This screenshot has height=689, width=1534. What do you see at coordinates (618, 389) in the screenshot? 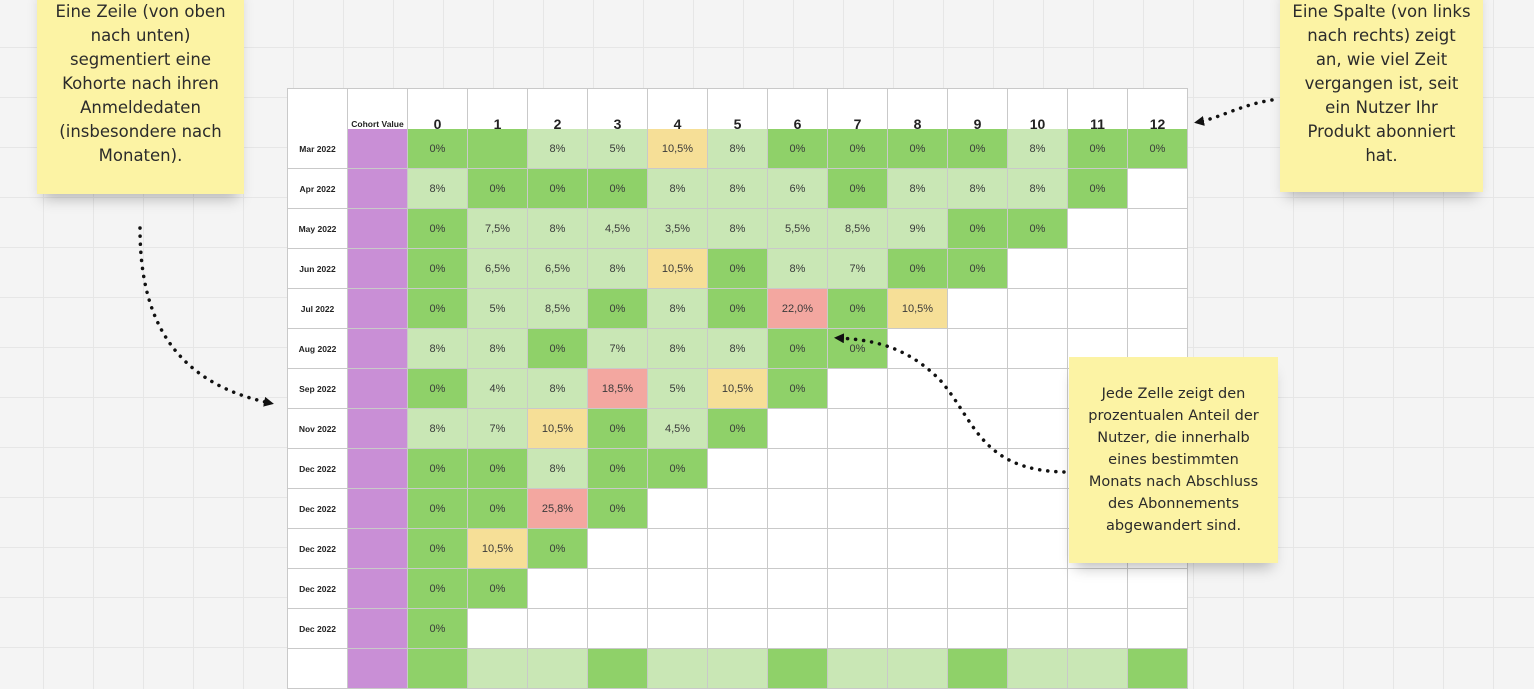
I see `retention-cell: 18,5%` at bounding box center [618, 389].